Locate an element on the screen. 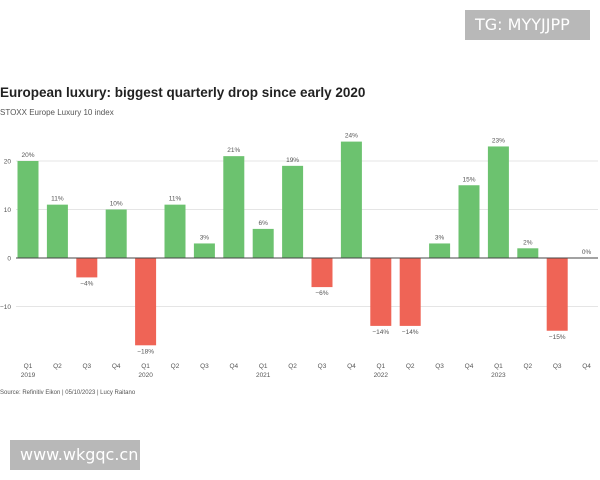 Image resolution: width=600 pixels, height=480 pixels. chart-subtitle: STOXX Europe Luxury 10 index is located at coordinates (57, 112).